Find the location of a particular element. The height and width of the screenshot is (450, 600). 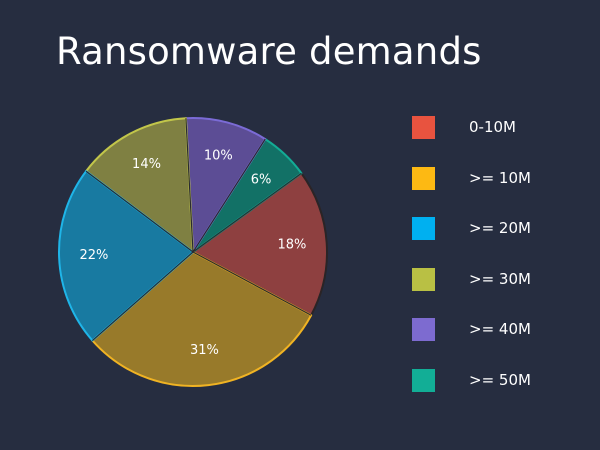

slice-value-label: 31% is located at coordinates (204, 350).